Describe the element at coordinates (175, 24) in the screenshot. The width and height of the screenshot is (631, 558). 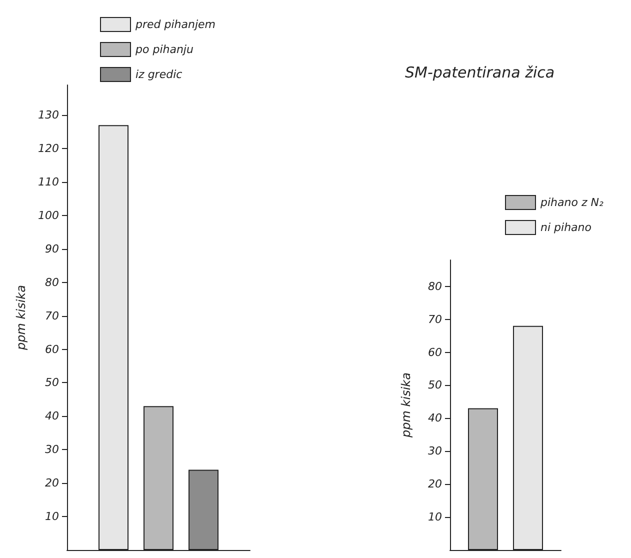
I see `legend-label: pred pihanjem` at that location.